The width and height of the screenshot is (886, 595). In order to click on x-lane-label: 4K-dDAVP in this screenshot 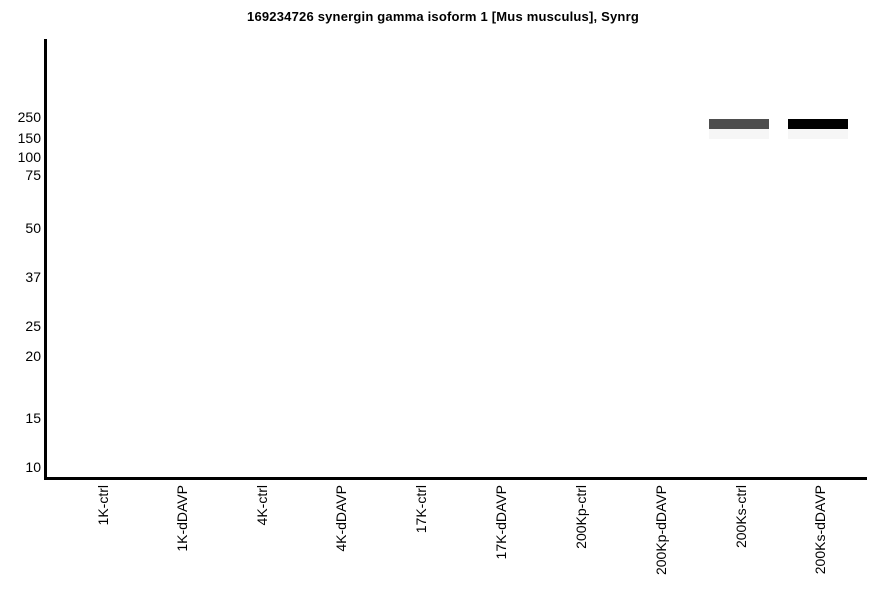, I will do `click(341, 518)`.